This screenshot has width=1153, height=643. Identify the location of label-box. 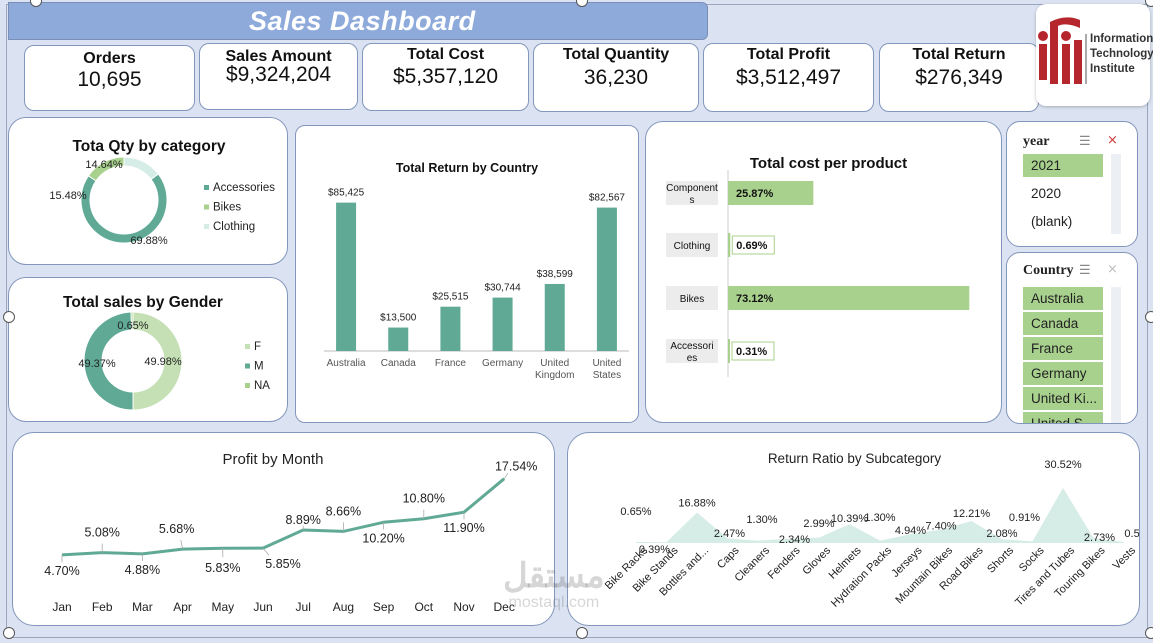
(753, 351).